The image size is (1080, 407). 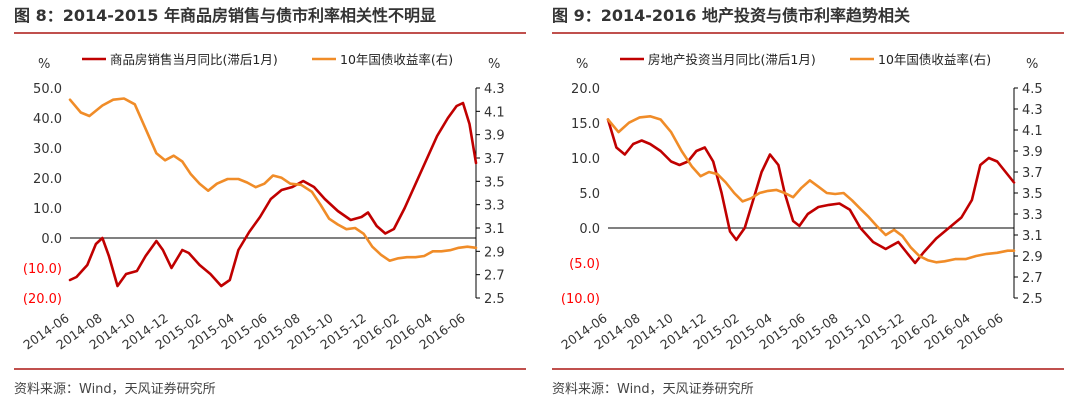 I want to click on left-axis-tick-label: 30.0, so click(x=47, y=149).